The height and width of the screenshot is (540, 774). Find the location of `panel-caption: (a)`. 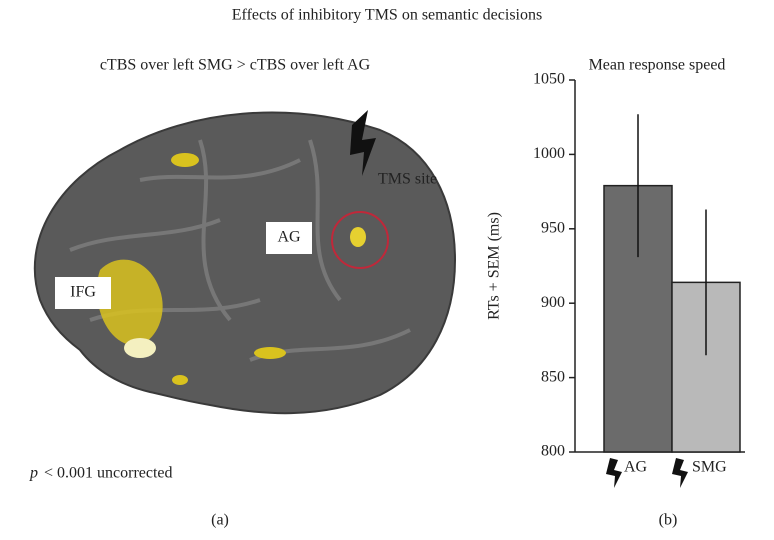

panel-caption: (a) is located at coordinates (220, 520).